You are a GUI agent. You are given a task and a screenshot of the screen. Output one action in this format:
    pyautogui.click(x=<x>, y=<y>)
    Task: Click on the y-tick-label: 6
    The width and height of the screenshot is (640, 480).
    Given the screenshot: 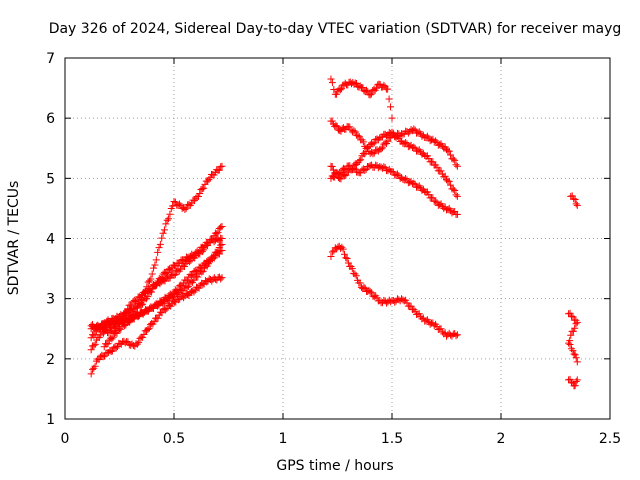 What is the action you would take?
    pyautogui.click(x=50, y=119)
    